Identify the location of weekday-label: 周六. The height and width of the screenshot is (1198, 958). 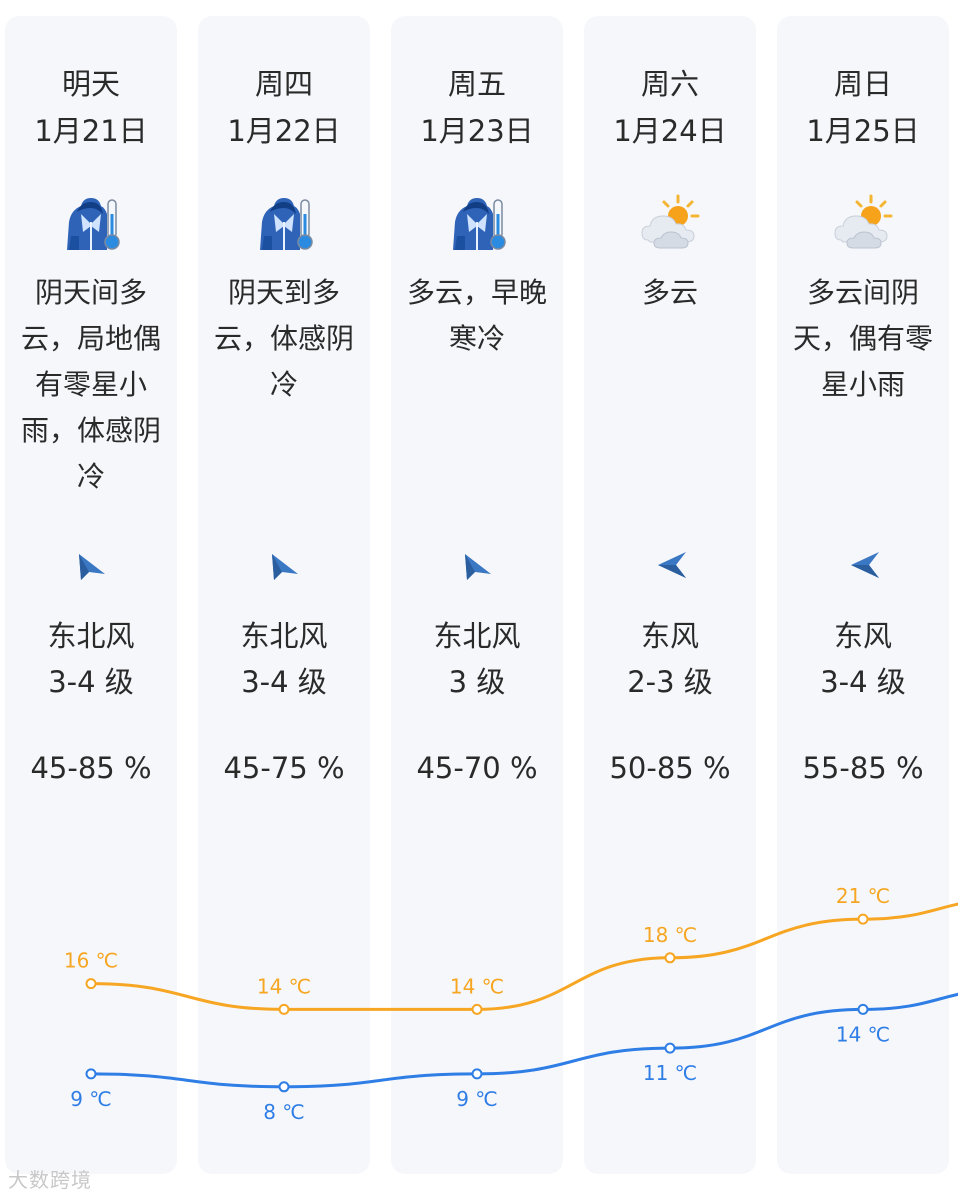
(669, 84).